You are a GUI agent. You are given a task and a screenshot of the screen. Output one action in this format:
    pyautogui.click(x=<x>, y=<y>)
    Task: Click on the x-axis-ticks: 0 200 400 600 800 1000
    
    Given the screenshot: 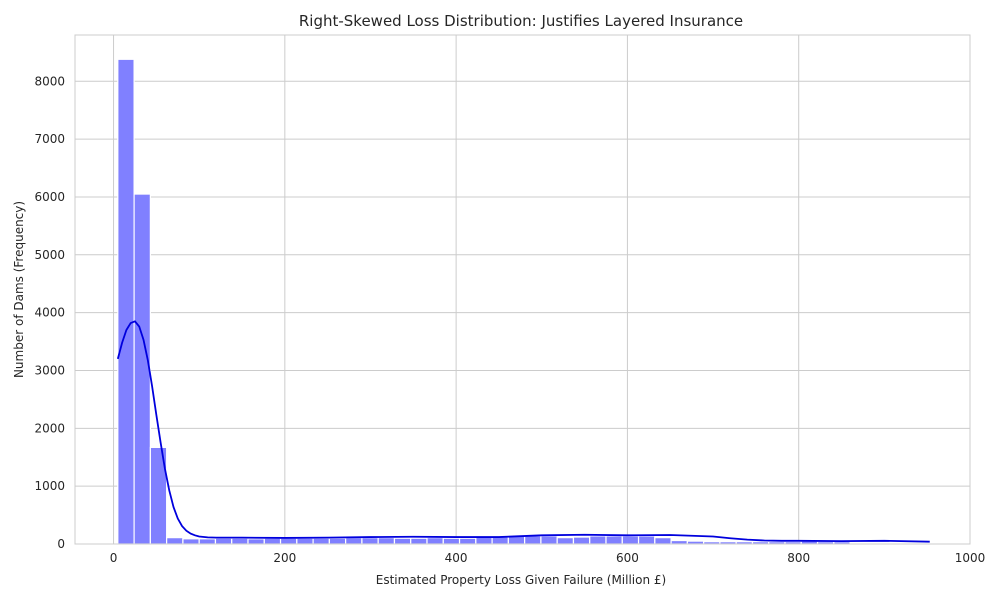 What is the action you would take?
    pyautogui.click(x=548, y=558)
    